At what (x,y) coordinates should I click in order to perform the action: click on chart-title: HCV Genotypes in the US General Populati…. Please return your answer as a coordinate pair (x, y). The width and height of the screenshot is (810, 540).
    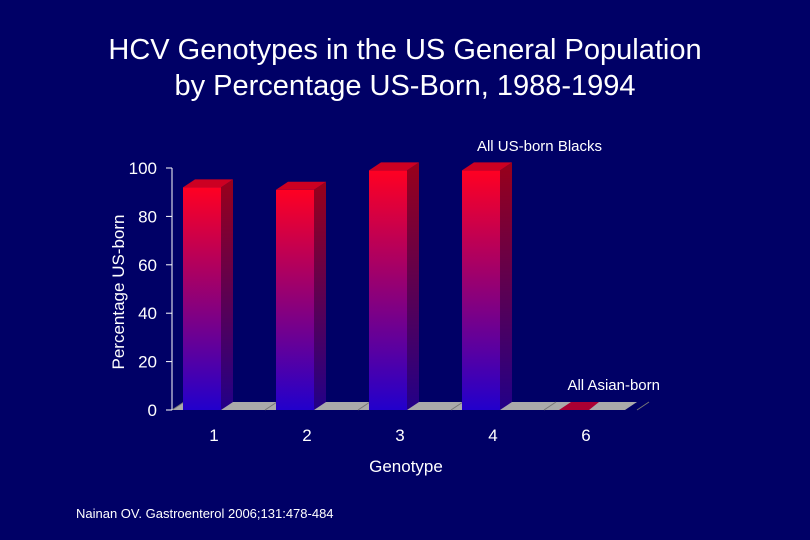
    Looking at the image, I should click on (405, 68).